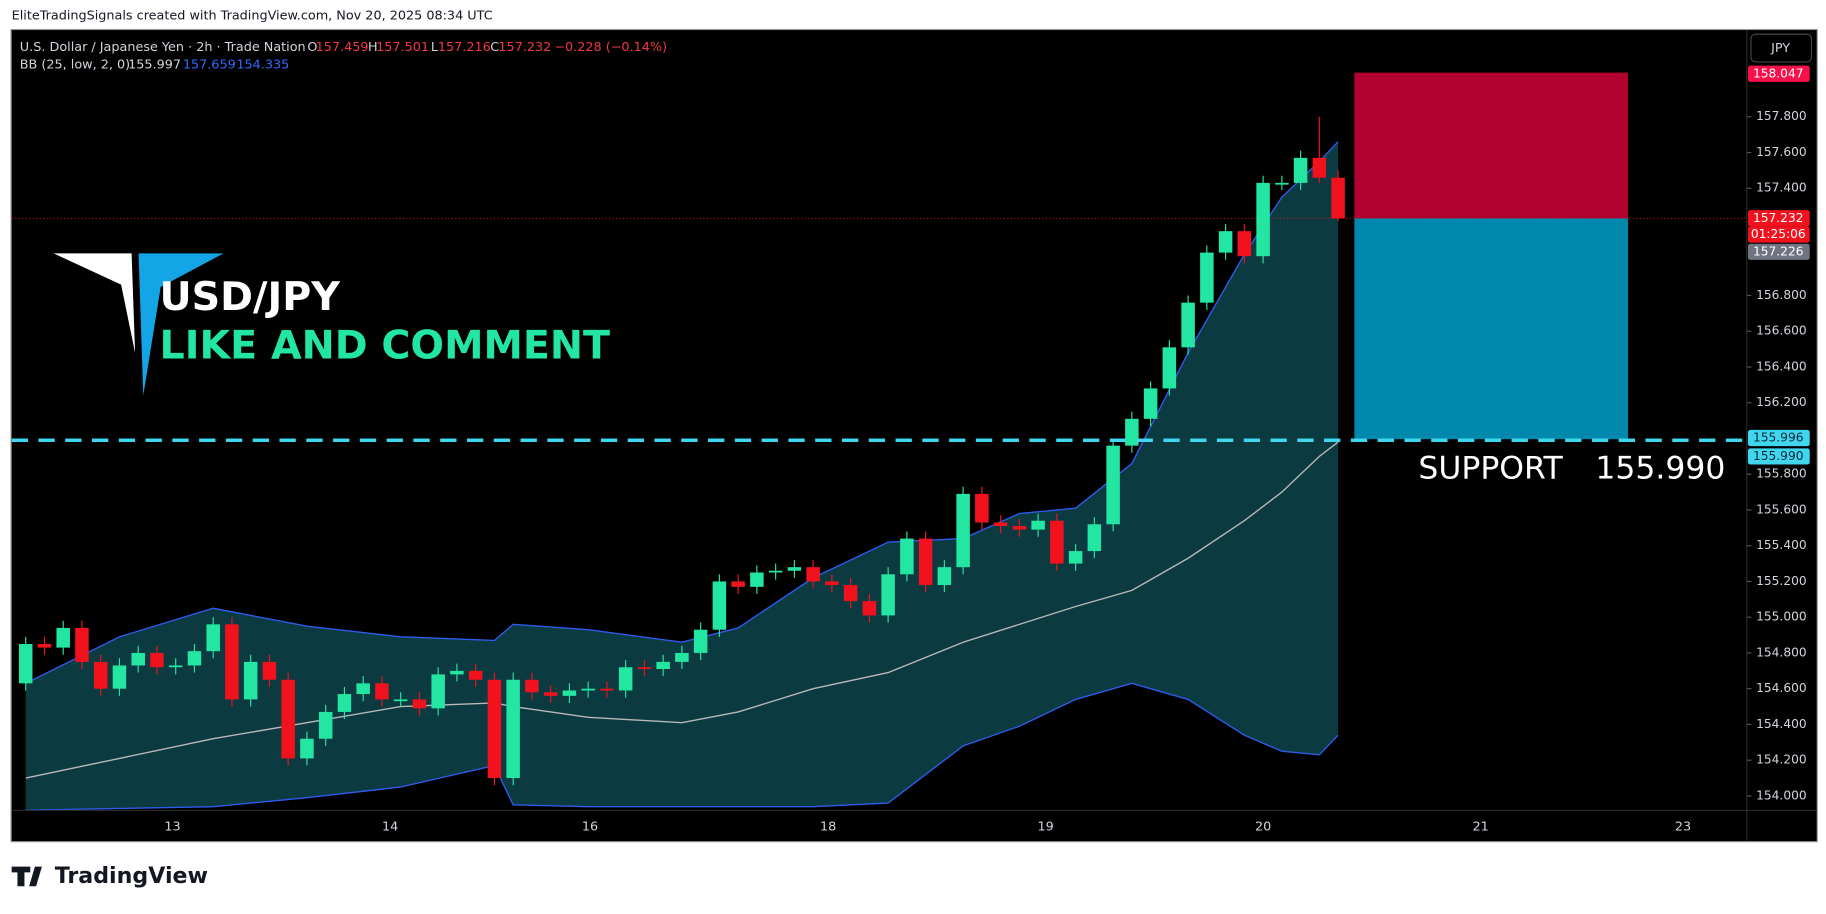  What do you see at coordinates (1781, 581) in the screenshot?
I see `y-tick-label: 155.200` at bounding box center [1781, 581].